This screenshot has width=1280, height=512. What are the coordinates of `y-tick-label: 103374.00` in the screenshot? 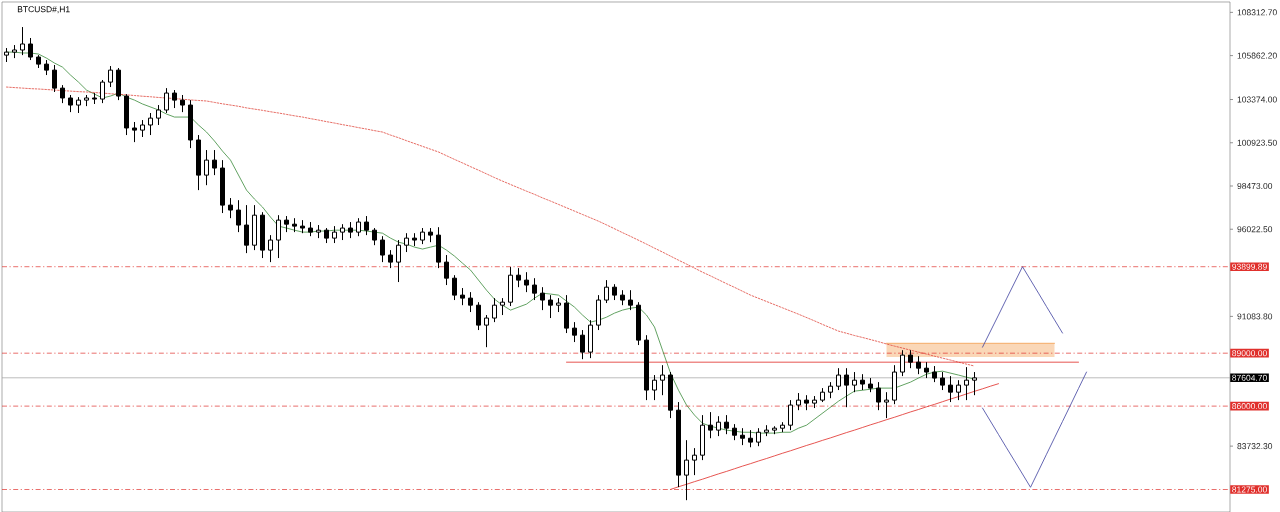 It's located at (1257, 99).